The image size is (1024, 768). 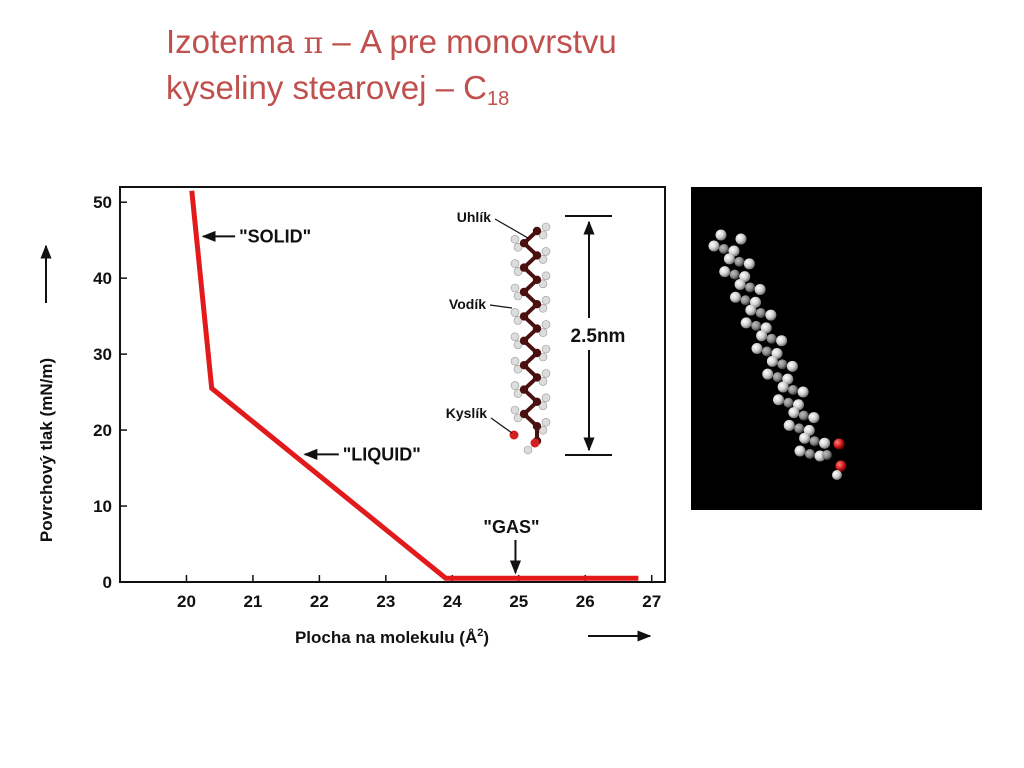 What do you see at coordinates (319, 601) in the screenshot?
I see `x-tick-label-2: 22` at bounding box center [319, 601].